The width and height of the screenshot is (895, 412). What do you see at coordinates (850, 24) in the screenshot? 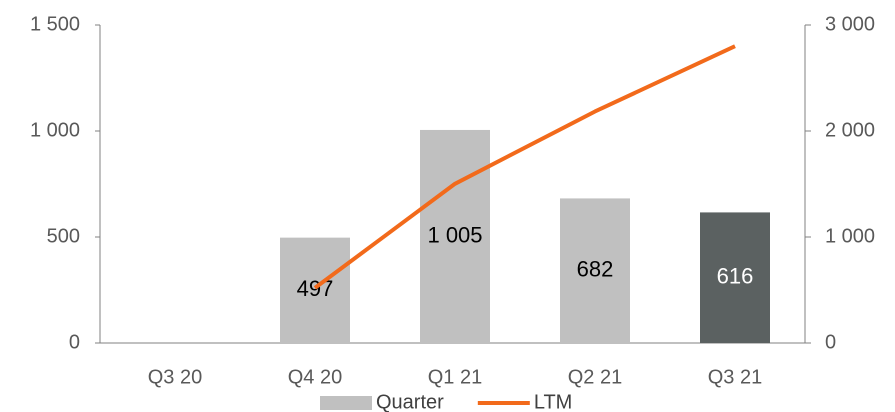
I see `y2-tick-label: 3 000` at bounding box center [850, 24].